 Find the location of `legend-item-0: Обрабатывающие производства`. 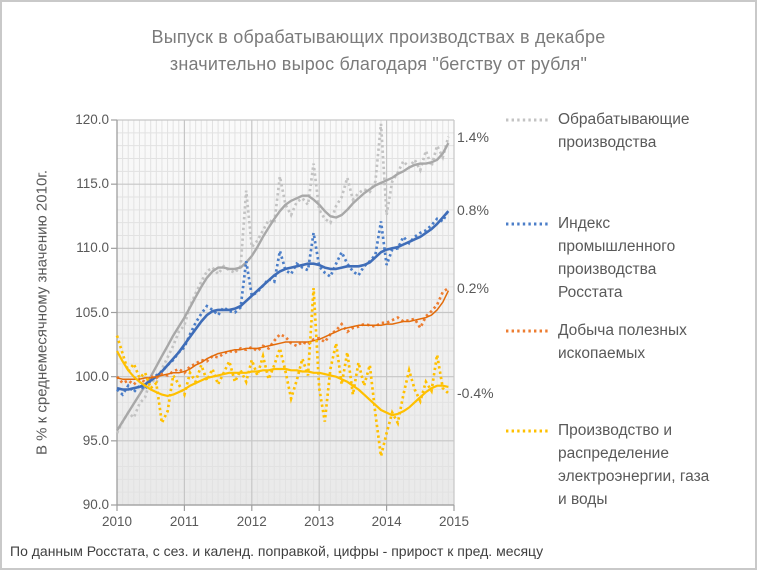

legend-item-0: Обрабатывающие производства is located at coordinates (630, 131).